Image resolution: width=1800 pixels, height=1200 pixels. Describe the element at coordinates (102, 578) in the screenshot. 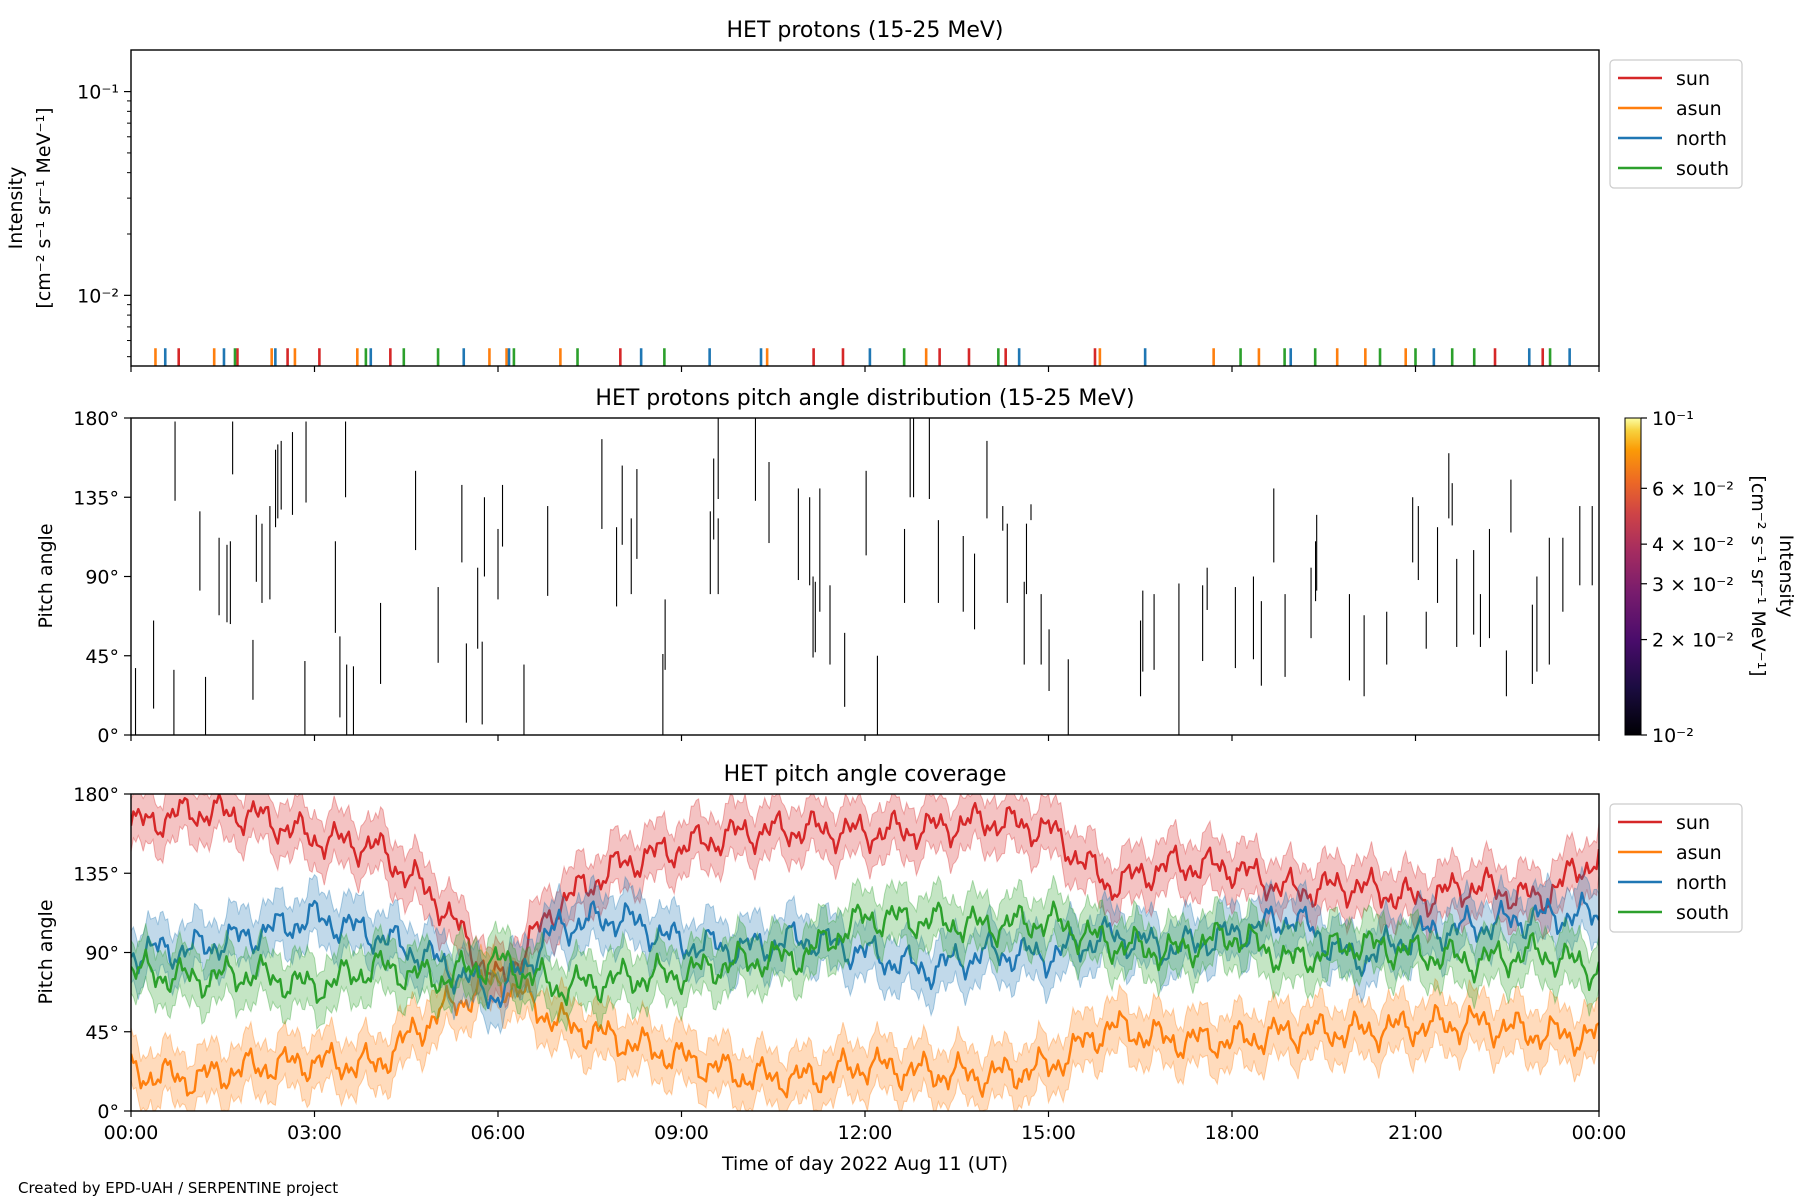

I see `panel2-ytick-label: 90°` at that location.